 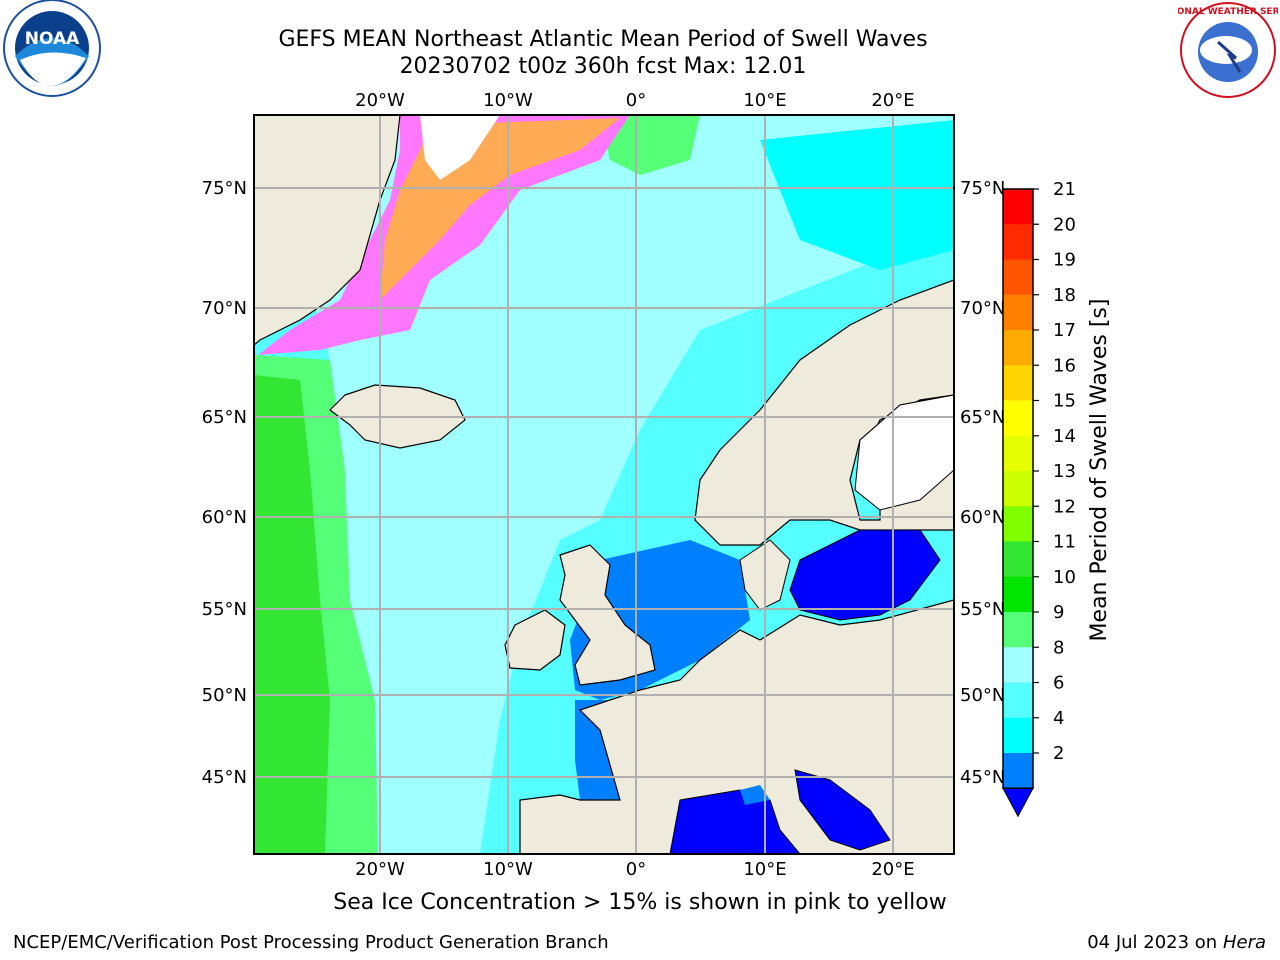 What do you see at coordinates (1244, 942) in the screenshot?
I see `footer-host: Hera` at bounding box center [1244, 942].